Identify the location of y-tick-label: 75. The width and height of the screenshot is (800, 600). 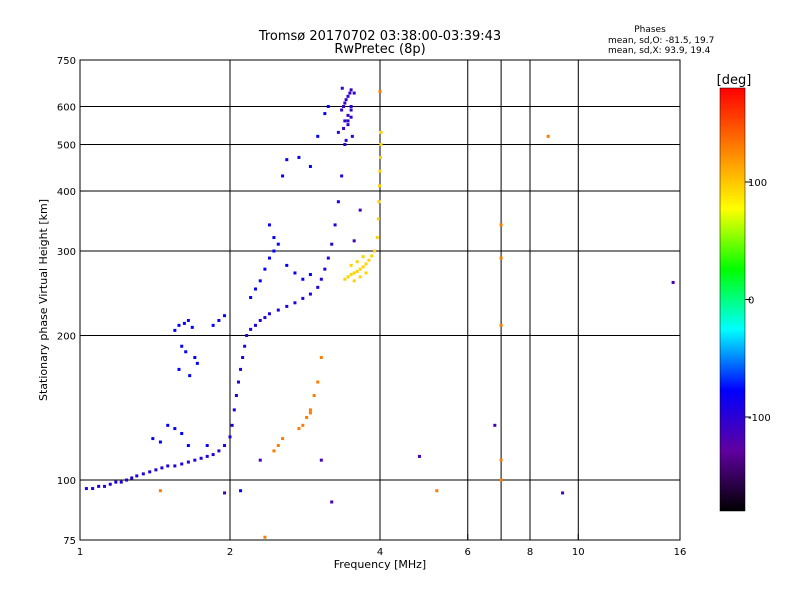
(69, 541).